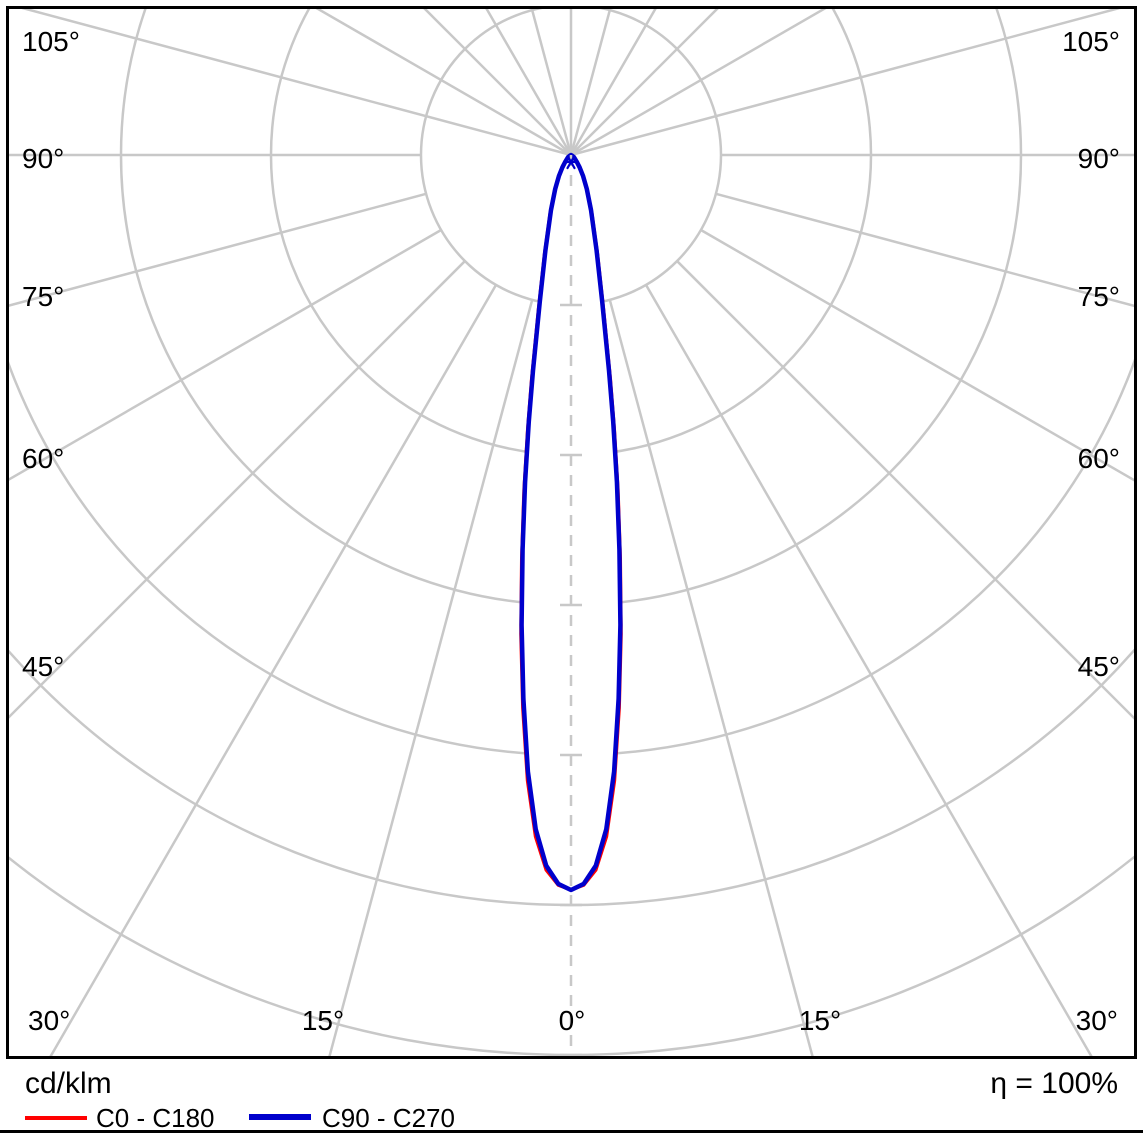  What do you see at coordinates (68, 1083) in the screenshot?
I see `unit-label: cd/klm` at bounding box center [68, 1083].